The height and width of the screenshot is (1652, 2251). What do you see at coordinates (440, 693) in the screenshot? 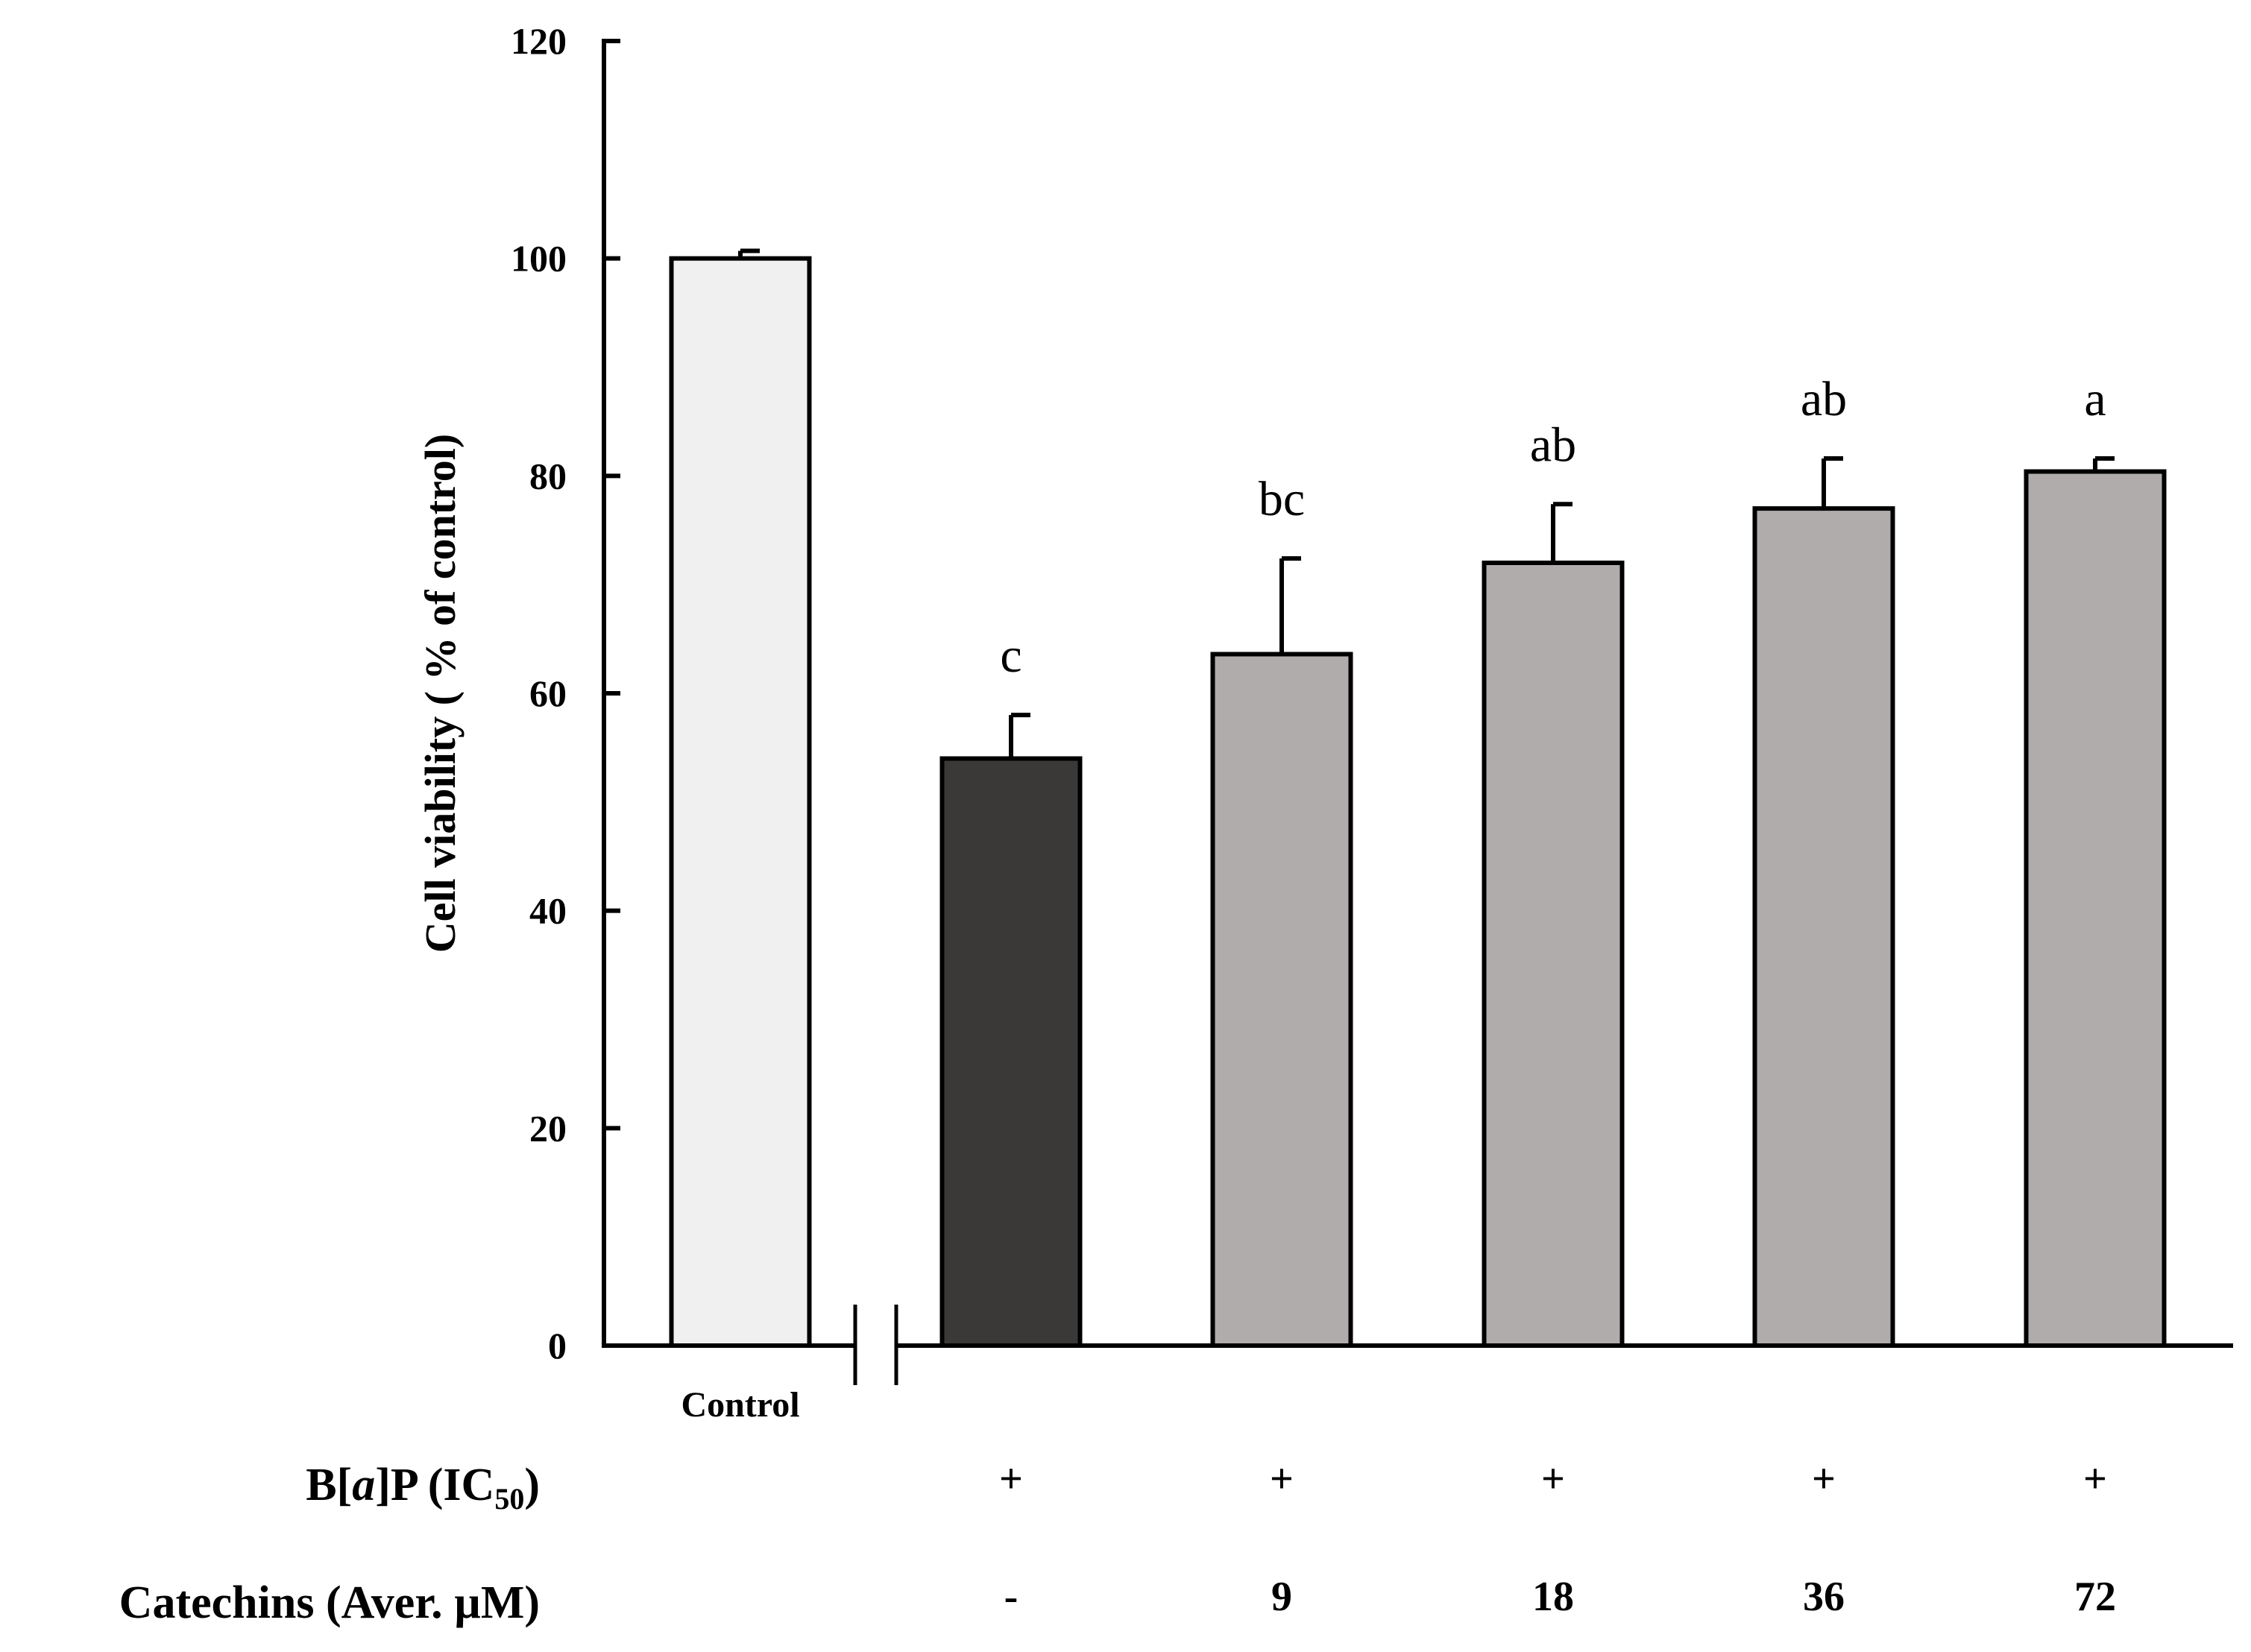
I see `y-axis-title: Cell viability ( % of control)` at bounding box center [440, 693].